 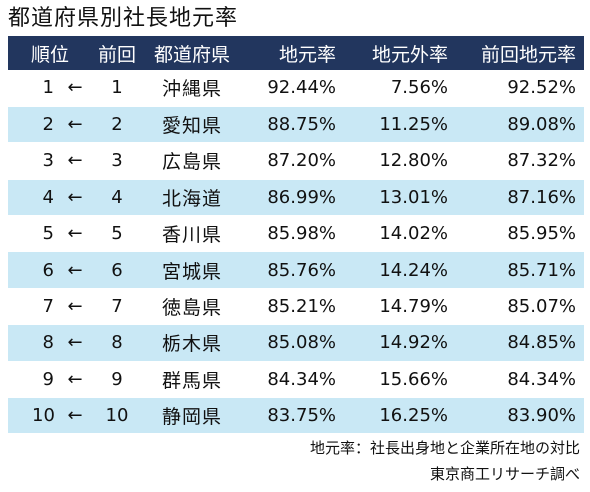 What do you see at coordinates (528, 54) in the screenshot?
I see `header-prev-local-rate: 前回地元率` at bounding box center [528, 54].